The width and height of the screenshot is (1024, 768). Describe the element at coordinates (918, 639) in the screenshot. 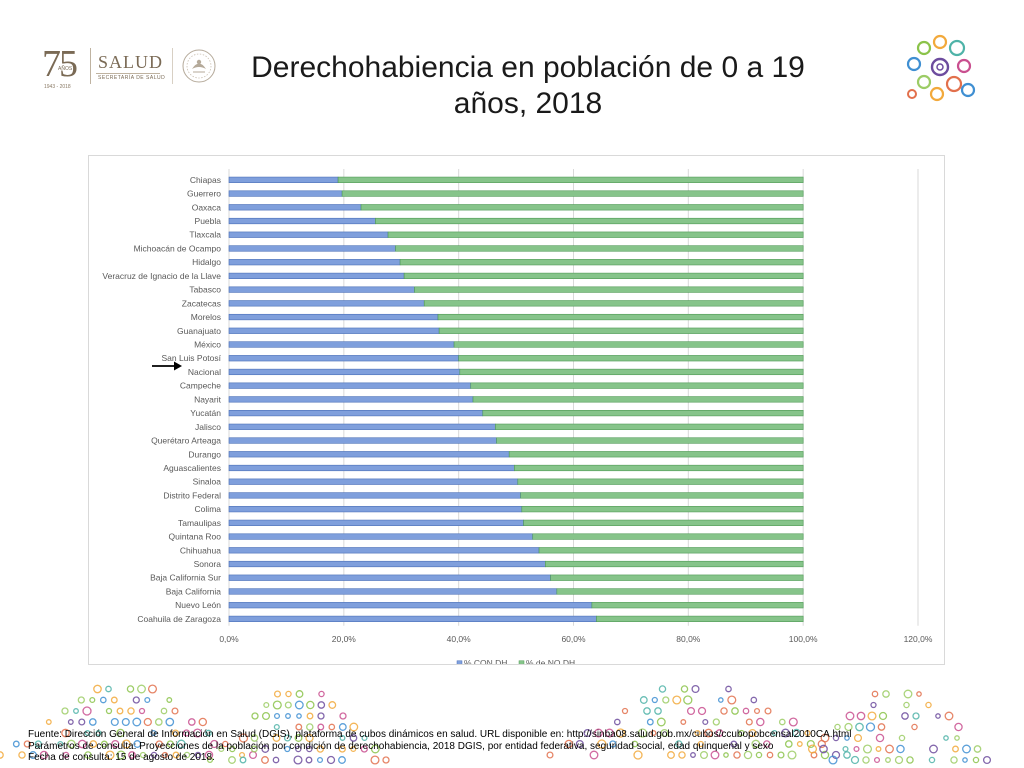

I see `x-tick-label: 120,0%` at that location.